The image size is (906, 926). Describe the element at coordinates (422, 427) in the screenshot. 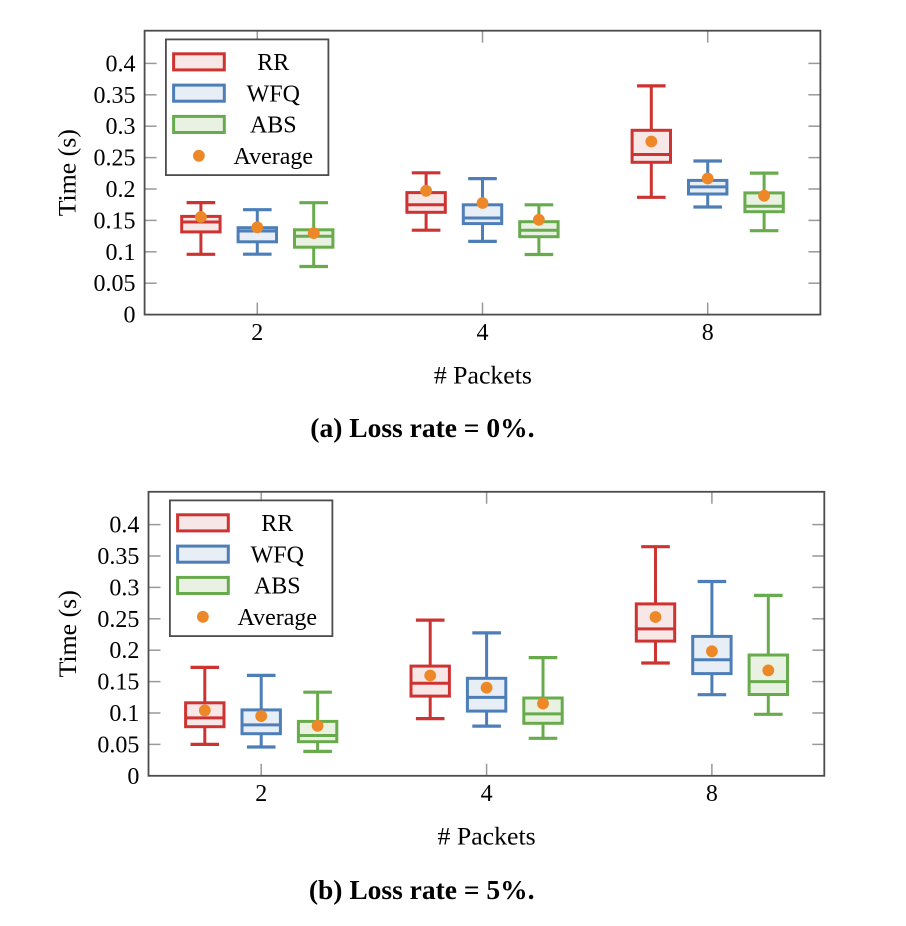

I see `svg-text: (a) Loss rate = 0%.` at that location.